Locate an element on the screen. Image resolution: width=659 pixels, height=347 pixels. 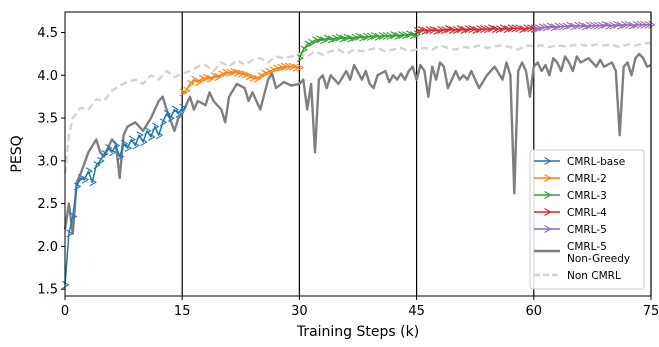
legend-entry: CMRL-5 is located at coordinates (570, 230).